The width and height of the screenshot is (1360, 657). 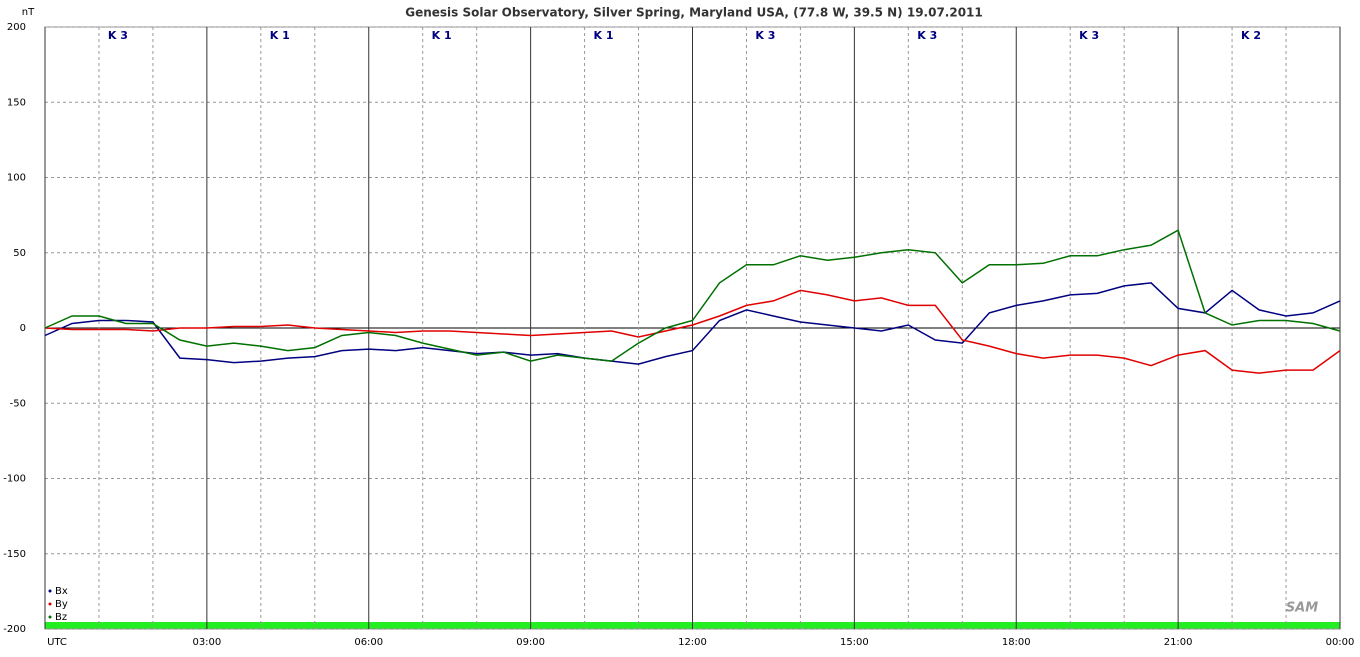 I want to click on y-tick-label: -200, so click(x=14, y=629).